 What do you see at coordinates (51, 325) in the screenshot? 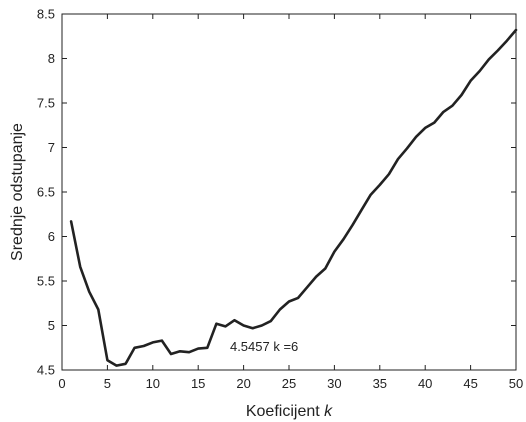
I see `y-tick-label: 5` at bounding box center [51, 325].